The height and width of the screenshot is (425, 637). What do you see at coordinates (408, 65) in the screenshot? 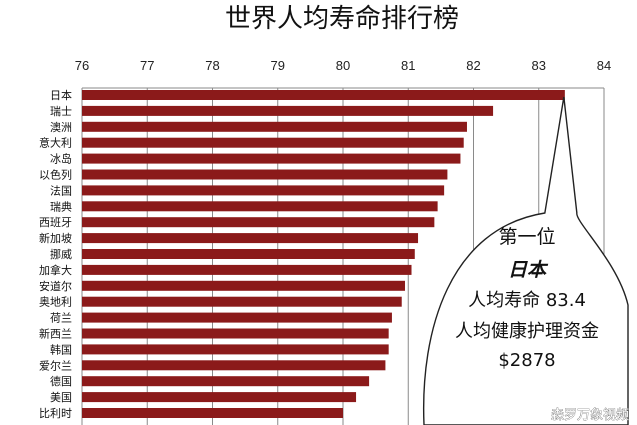
I see `x-tick-label: 81` at bounding box center [408, 65].